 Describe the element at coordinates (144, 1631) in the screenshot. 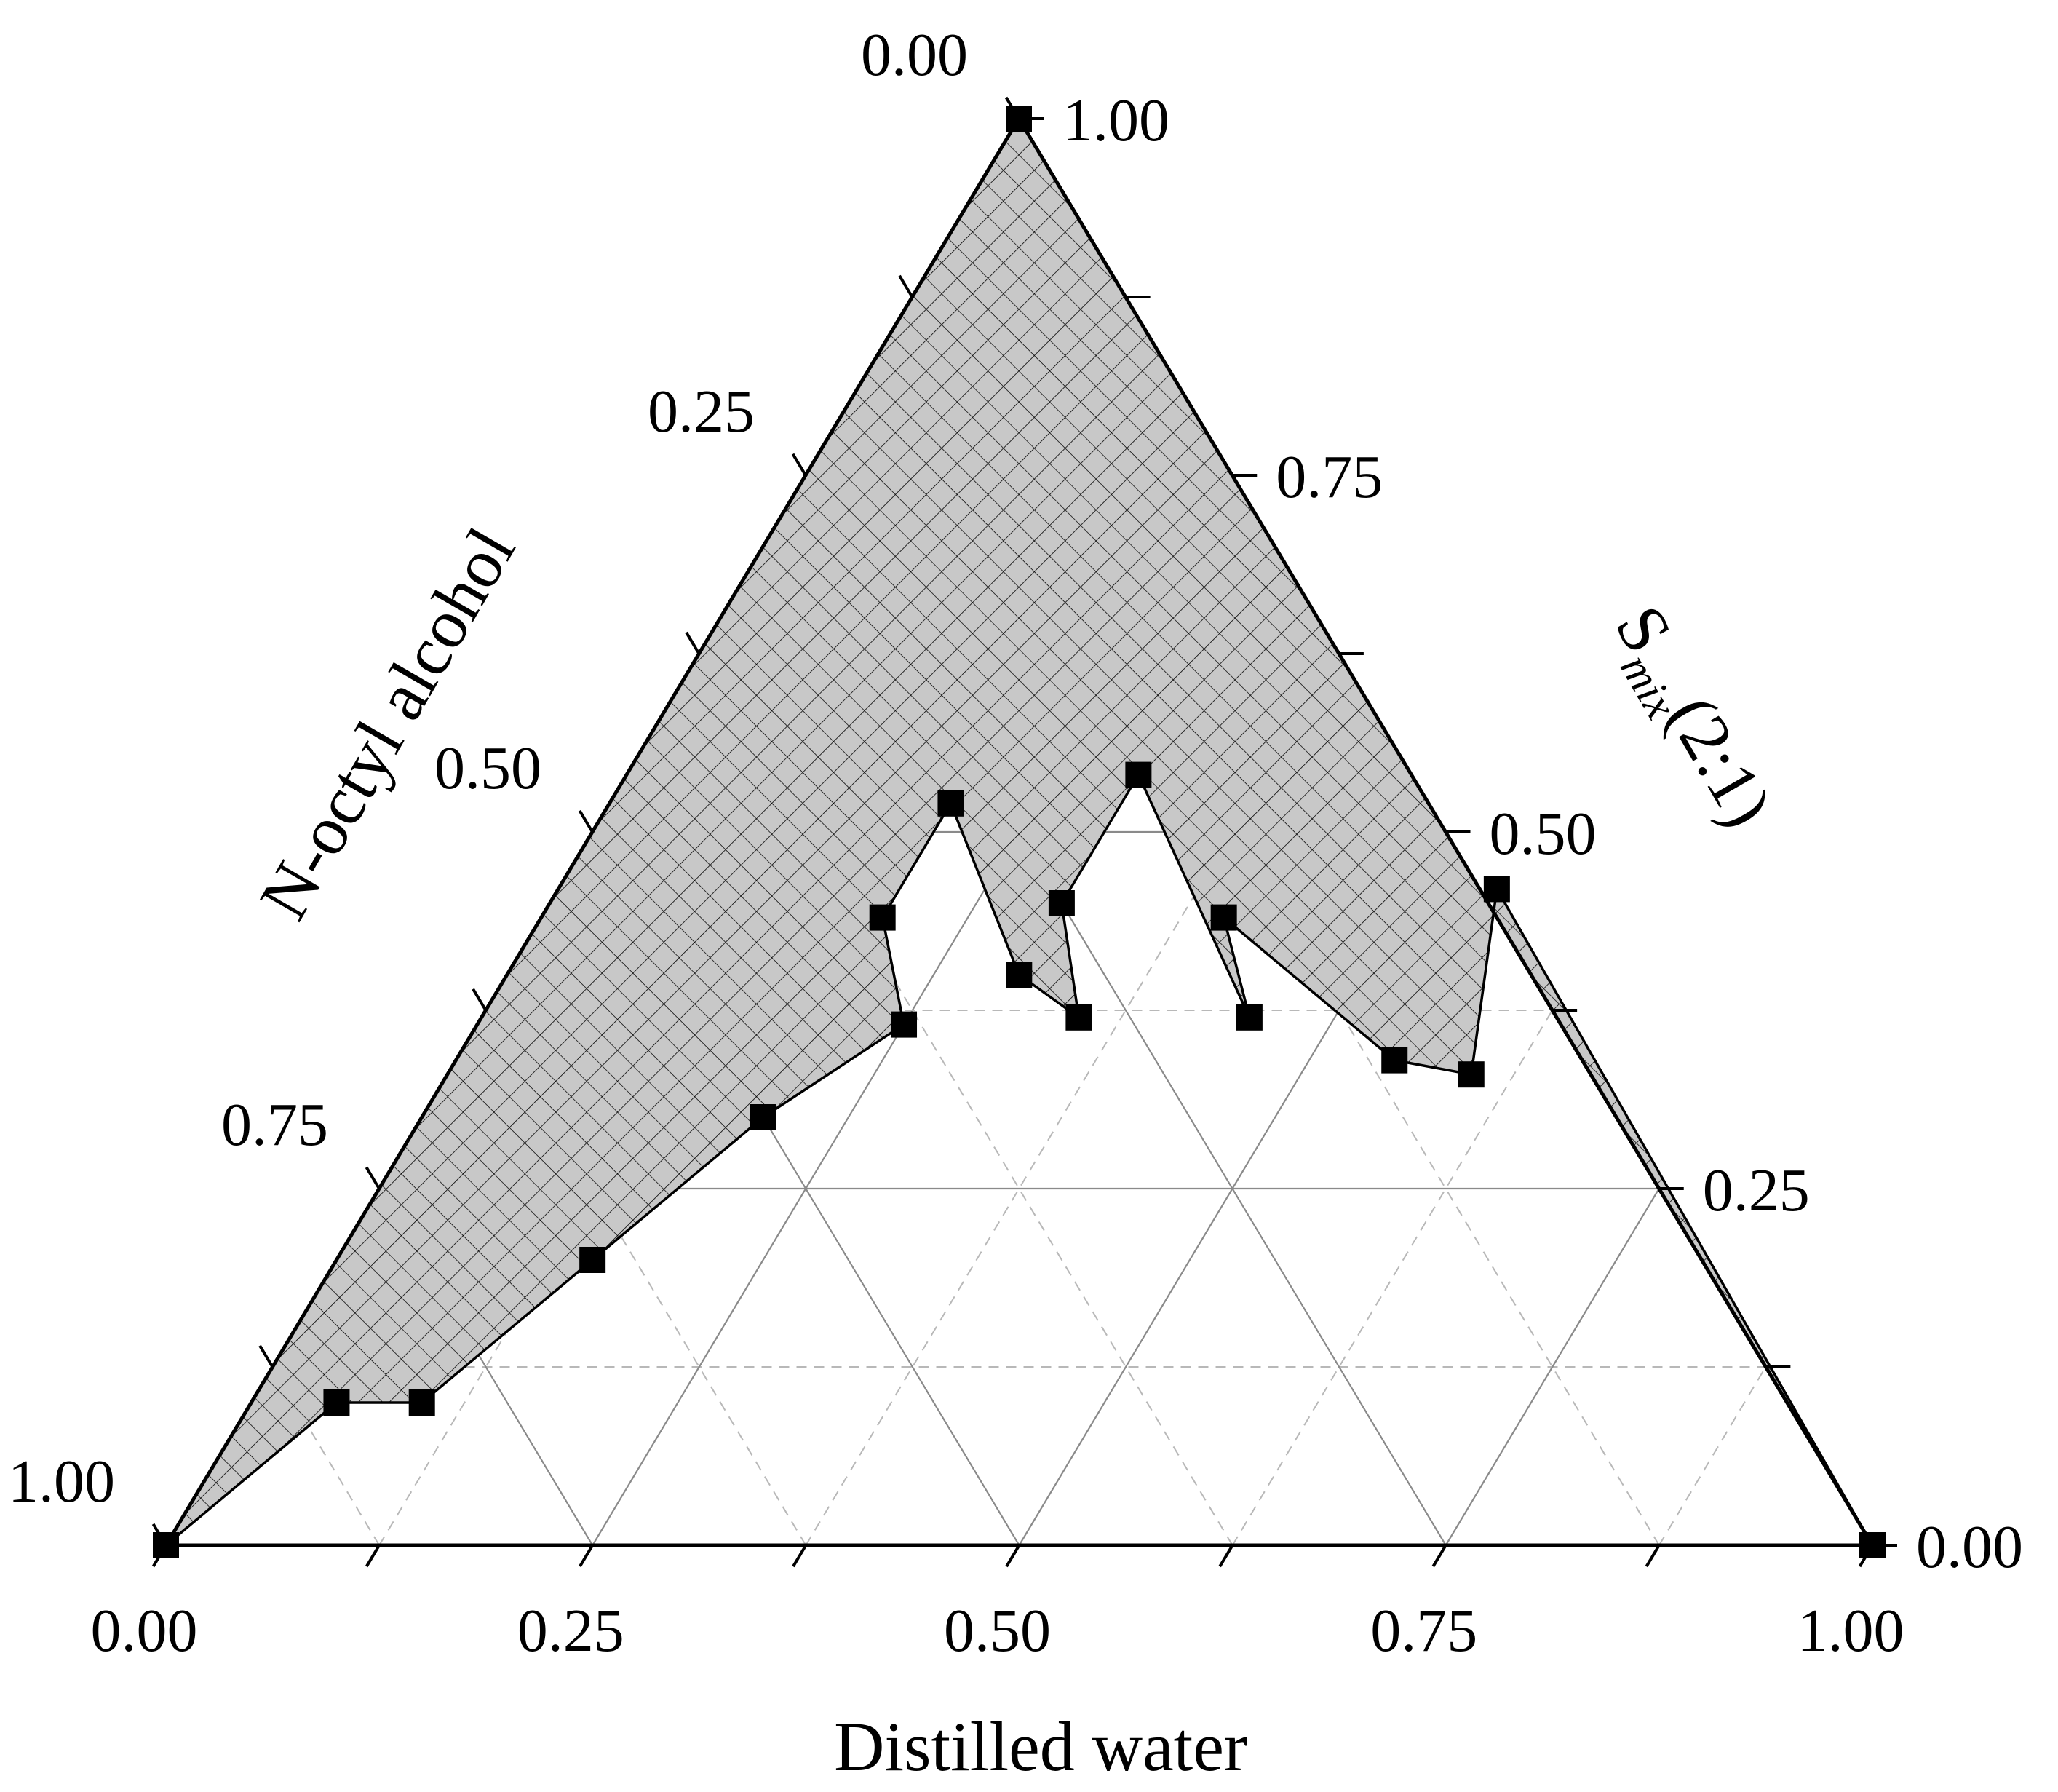

I see `bottom-tick-label: 0.00` at that location.